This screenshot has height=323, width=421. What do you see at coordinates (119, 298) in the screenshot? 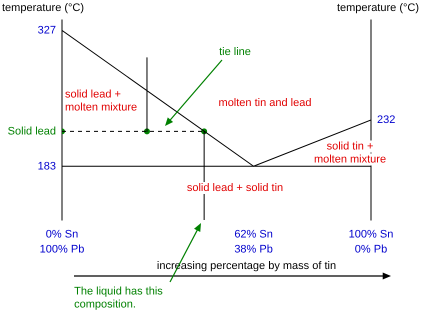
I see `annotation: The liquid has this composition.` at bounding box center [119, 298].